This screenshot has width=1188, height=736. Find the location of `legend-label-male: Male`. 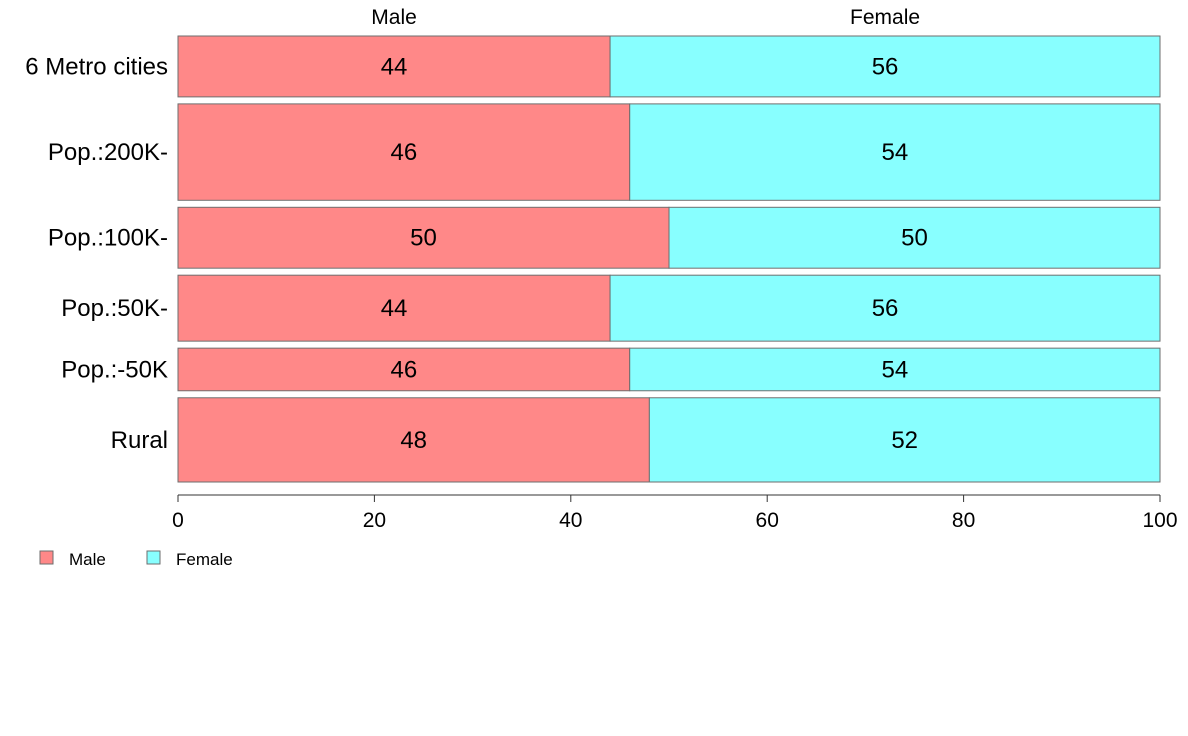

legend-label-male: Male is located at coordinates (87, 559).